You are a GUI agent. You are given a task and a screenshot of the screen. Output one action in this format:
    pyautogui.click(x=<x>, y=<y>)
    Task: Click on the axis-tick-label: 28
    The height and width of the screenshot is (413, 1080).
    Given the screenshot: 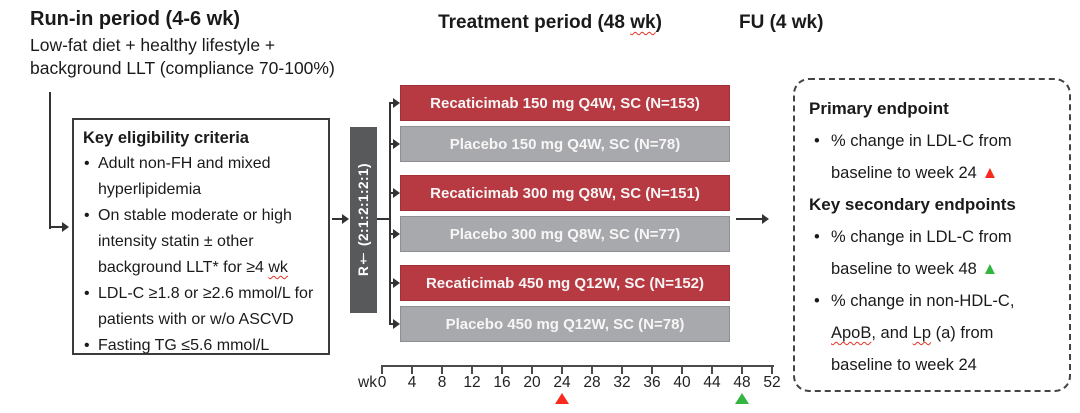 What is the action you would take?
    pyautogui.click(x=592, y=382)
    